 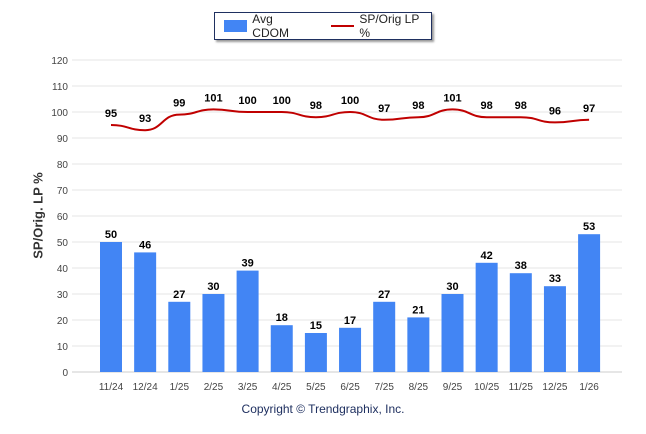 I want to click on y-tick-label: 70, so click(x=63, y=191).